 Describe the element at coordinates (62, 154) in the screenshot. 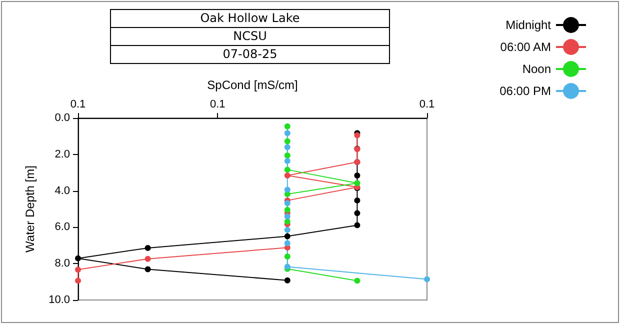

I see `y-tick-label: 2.0` at that location.